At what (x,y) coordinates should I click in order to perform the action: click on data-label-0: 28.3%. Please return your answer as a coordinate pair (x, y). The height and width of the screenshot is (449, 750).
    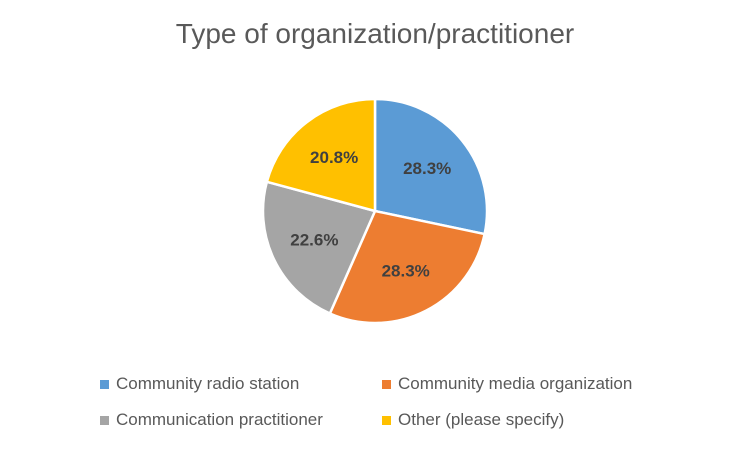
    Looking at the image, I should click on (427, 168).